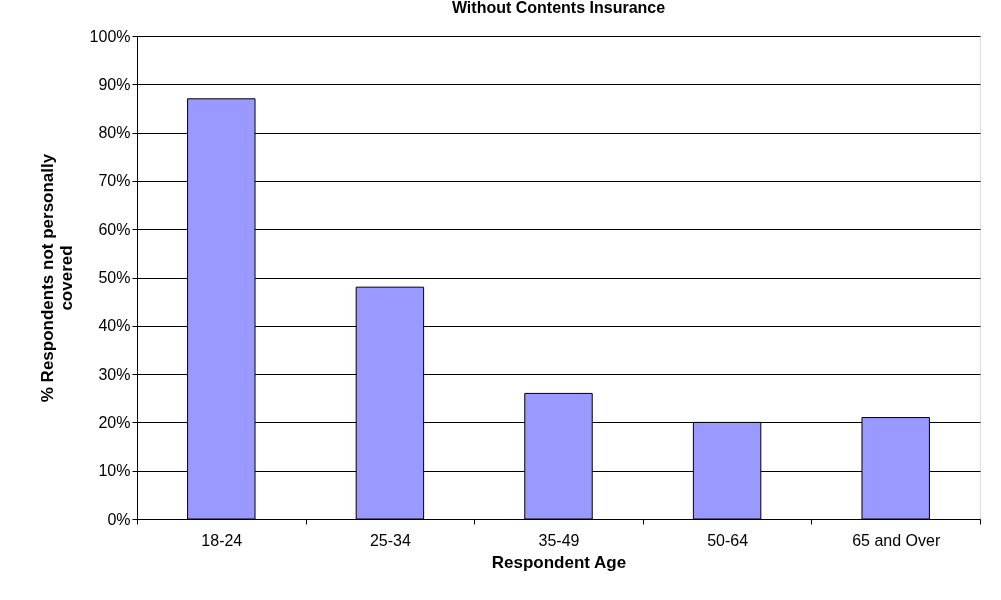 The image size is (1001, 600). What do you see at coordinates (896, 540) in the screenshot?
I see `x-tick-label: 65 and Over` at bounding box center [896, 540].